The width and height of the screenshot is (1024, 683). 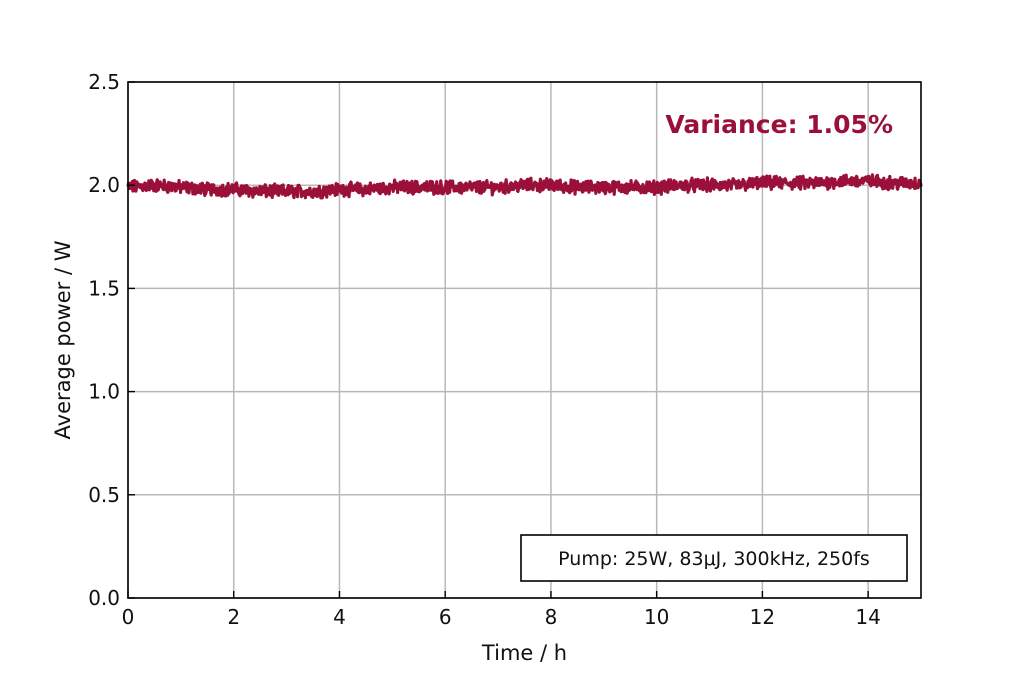 I want to click on x-tick-label: 0, so click(x=128, y=617).